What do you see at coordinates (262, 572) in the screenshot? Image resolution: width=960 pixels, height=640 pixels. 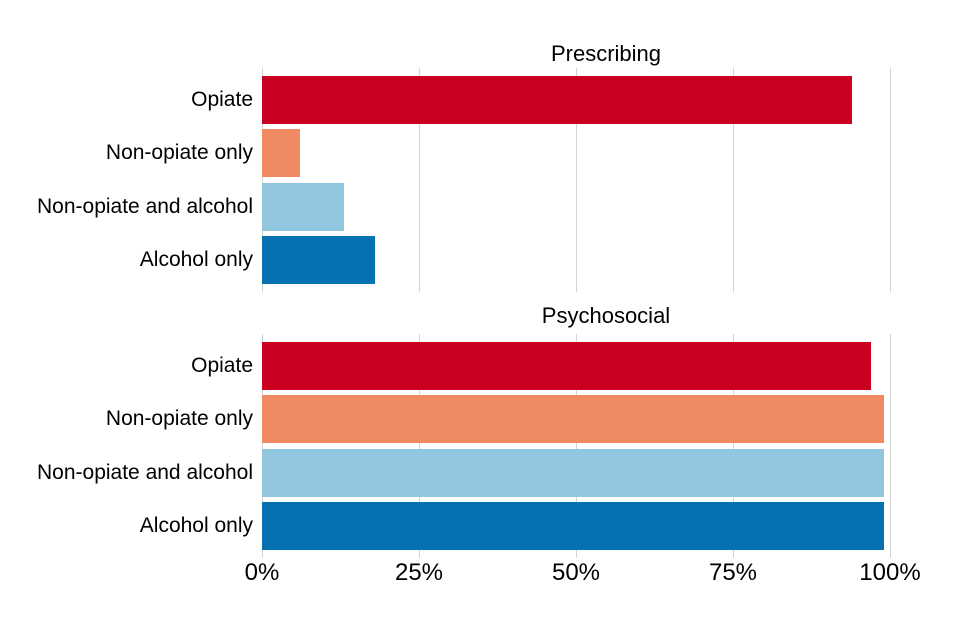 I see `x-tick-label-0: 0%` at bounding box center [262, 572].